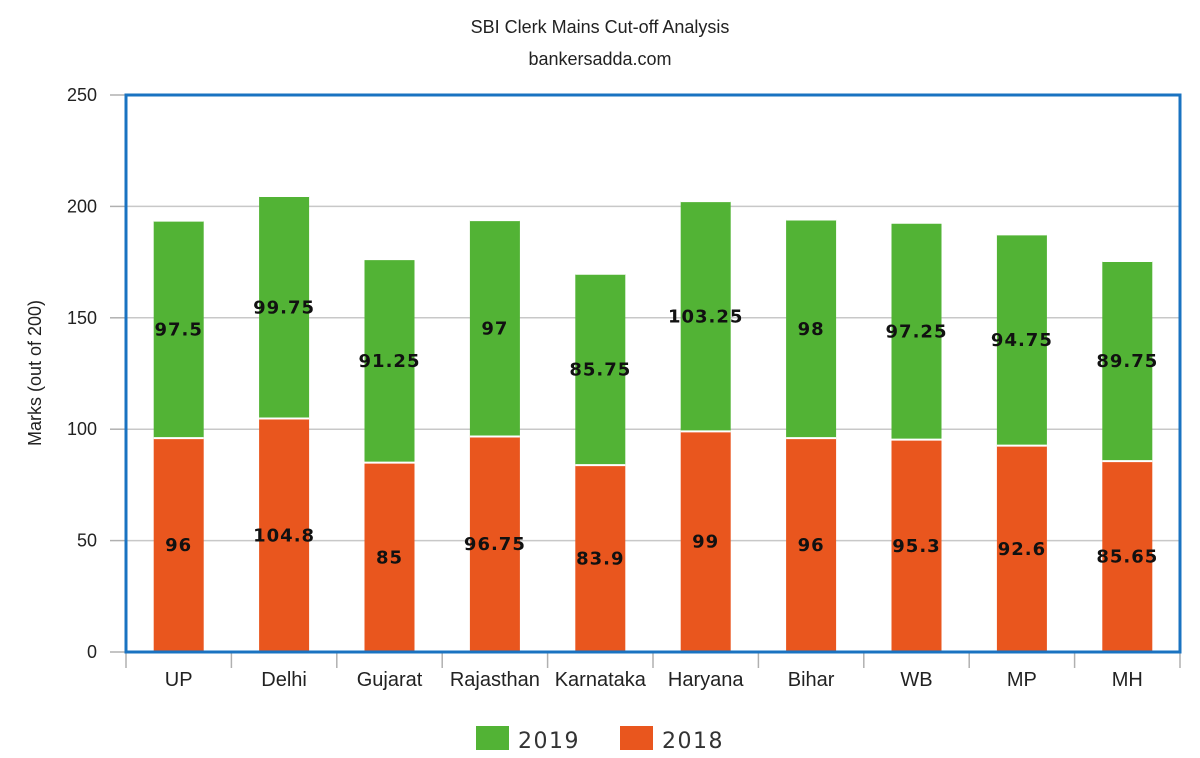 This screenshot has width=1200, height=758. I want to click on data-label-2019: 85.75, so click(600, 370).